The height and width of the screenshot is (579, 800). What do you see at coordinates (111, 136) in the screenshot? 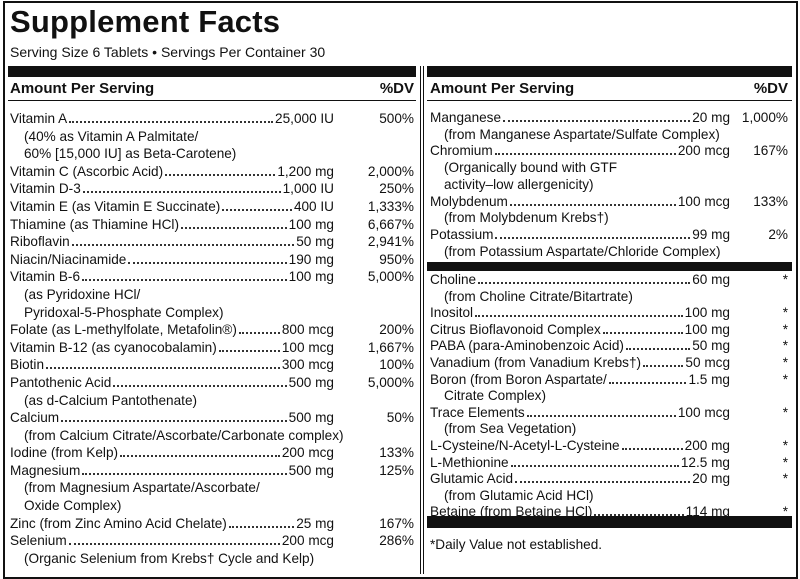
I see `nutrient-note: (40% as Vitamin A Palmitate/` at bounding box center [111, 136].